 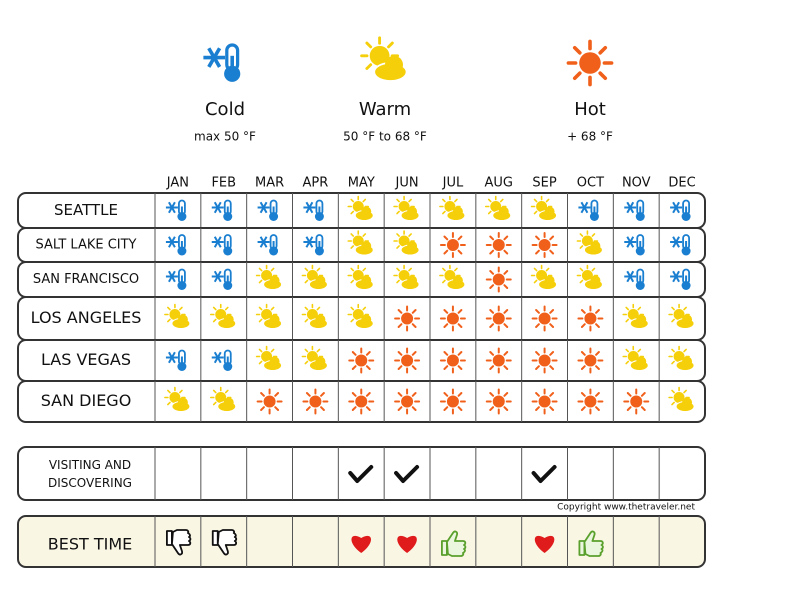 I want to click on legend-label: Warm, so click(x=385, y=109).